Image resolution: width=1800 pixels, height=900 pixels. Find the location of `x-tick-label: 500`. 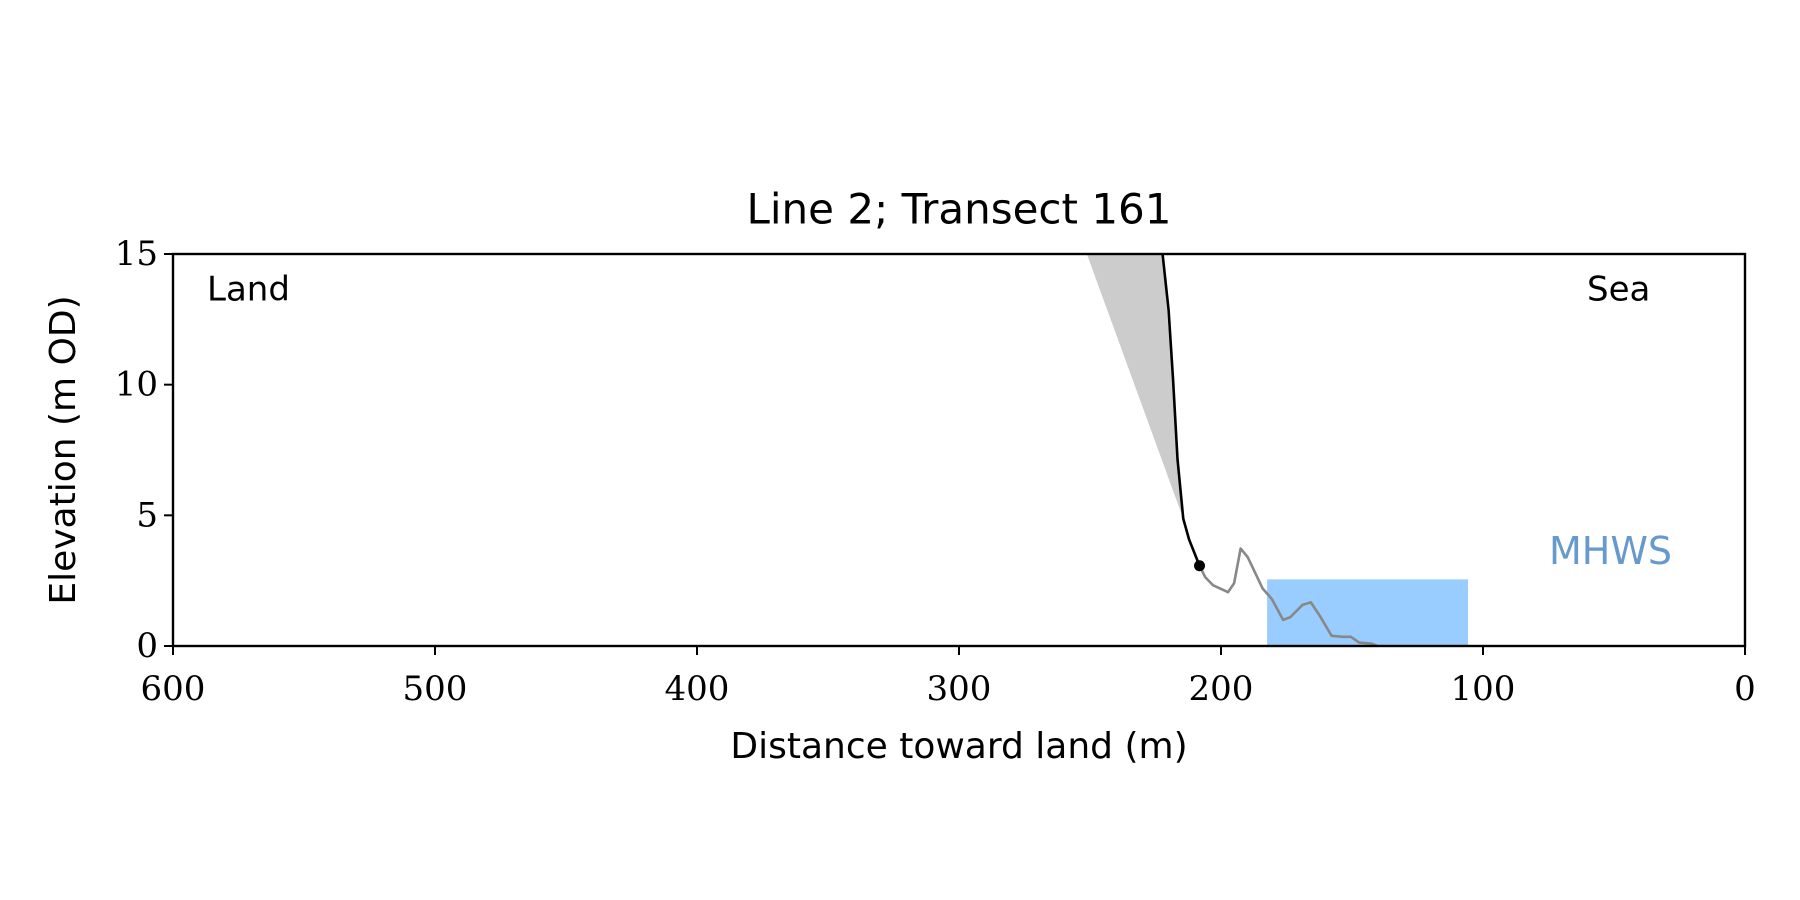

x-tick-label: 500 is located at coordinates (435, 689).